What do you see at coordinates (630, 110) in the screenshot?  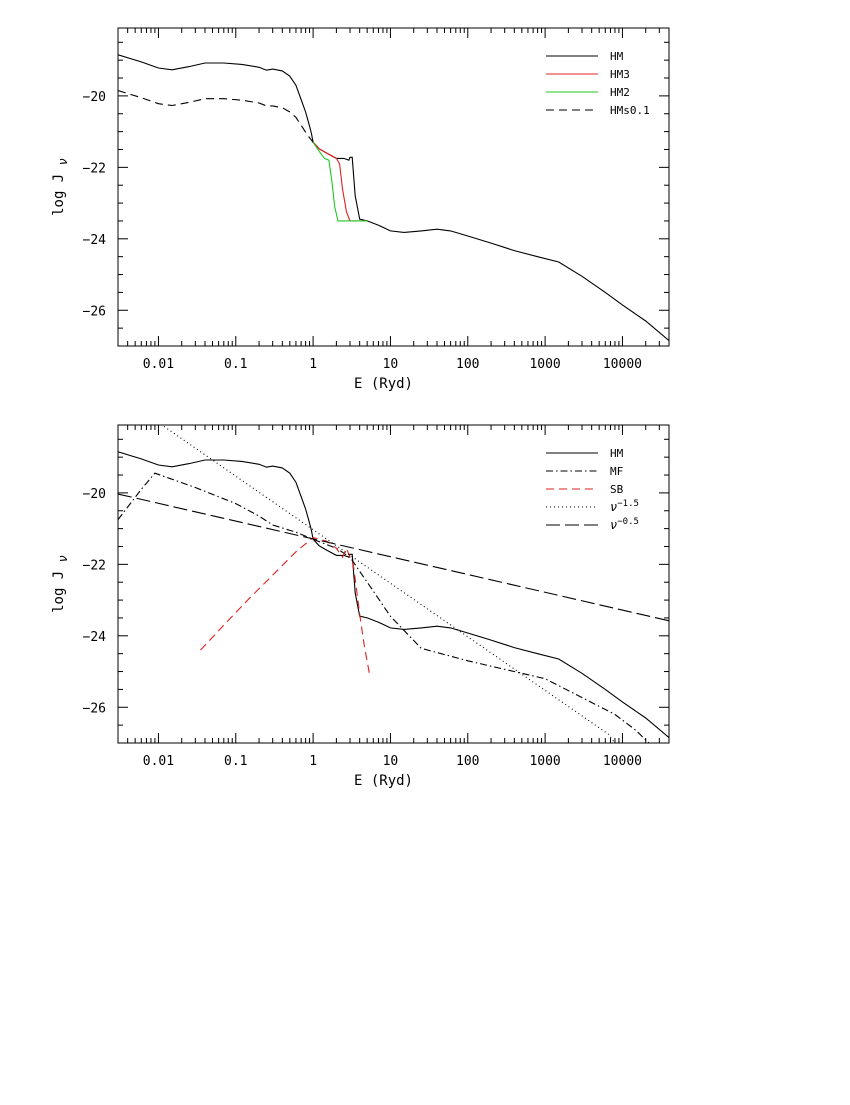 I see `legend-label: HMs0.1` at bounding box center [630, 110].